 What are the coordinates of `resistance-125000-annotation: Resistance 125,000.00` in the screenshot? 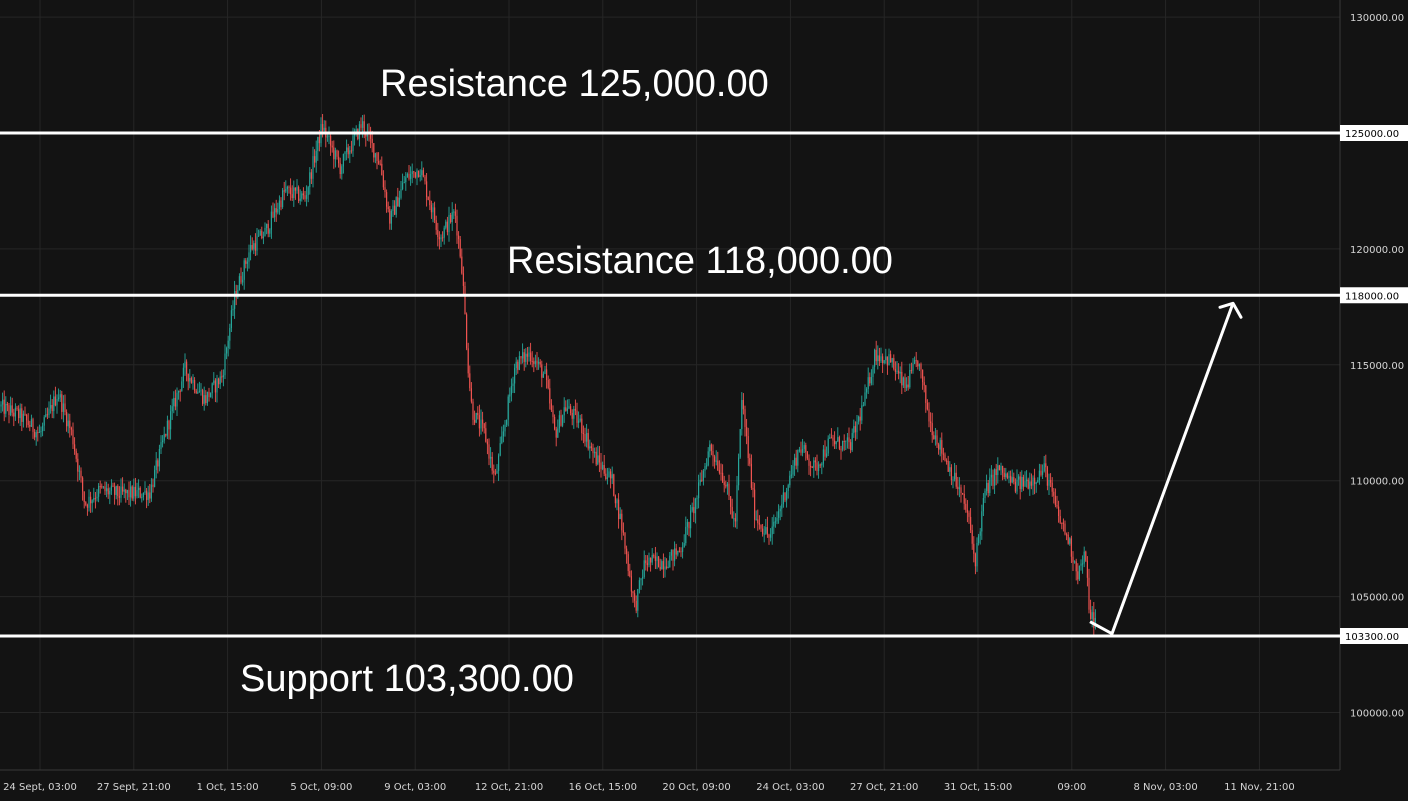 It's located at (574, 84).